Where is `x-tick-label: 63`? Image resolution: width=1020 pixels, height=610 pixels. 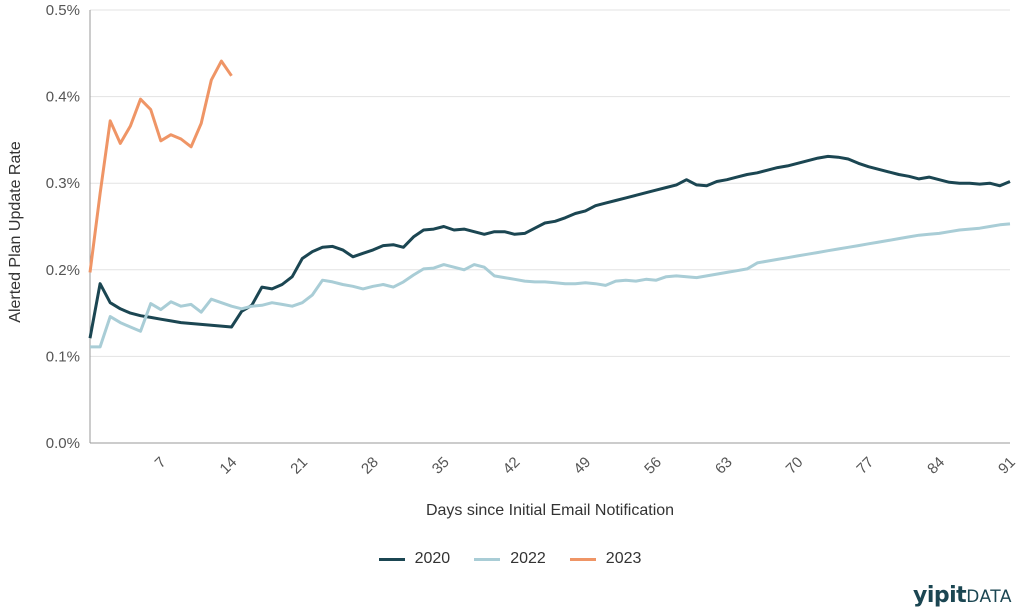
x-tick-label: 63 is located at coordinates (724, 466).